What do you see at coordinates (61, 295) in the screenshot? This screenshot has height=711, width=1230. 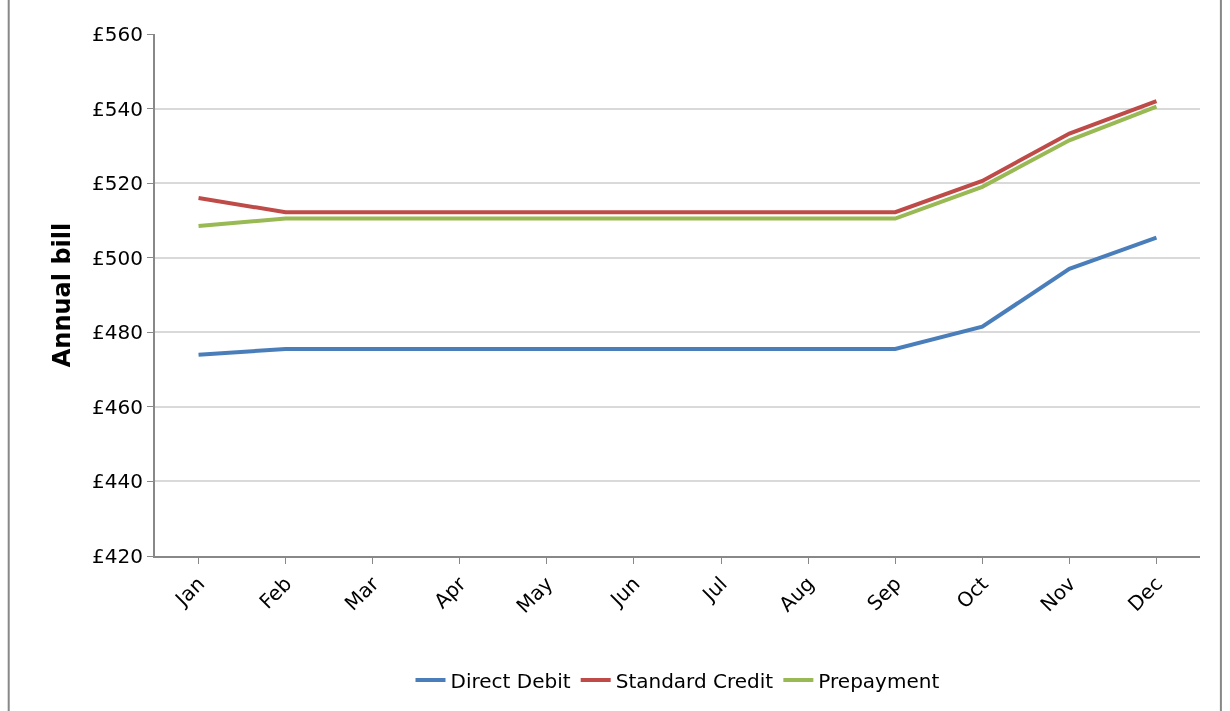 I see `y-axis-title: Annual bill` at bounding box center [61, 295].